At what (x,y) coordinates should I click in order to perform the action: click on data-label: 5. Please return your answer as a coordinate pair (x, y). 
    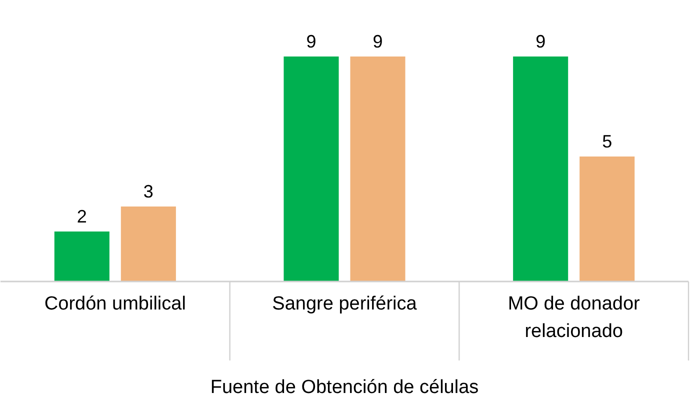
    Looking at the image, I should click on (607, 142).